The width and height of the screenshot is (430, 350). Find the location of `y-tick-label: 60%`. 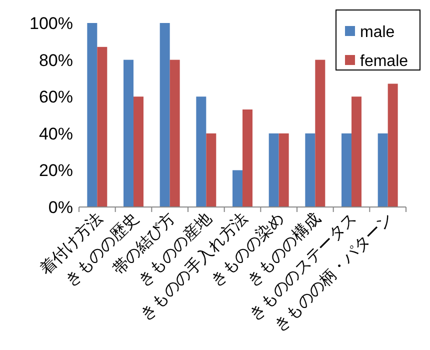

y-tick-label: 60% is located at coordinates (55, 97).